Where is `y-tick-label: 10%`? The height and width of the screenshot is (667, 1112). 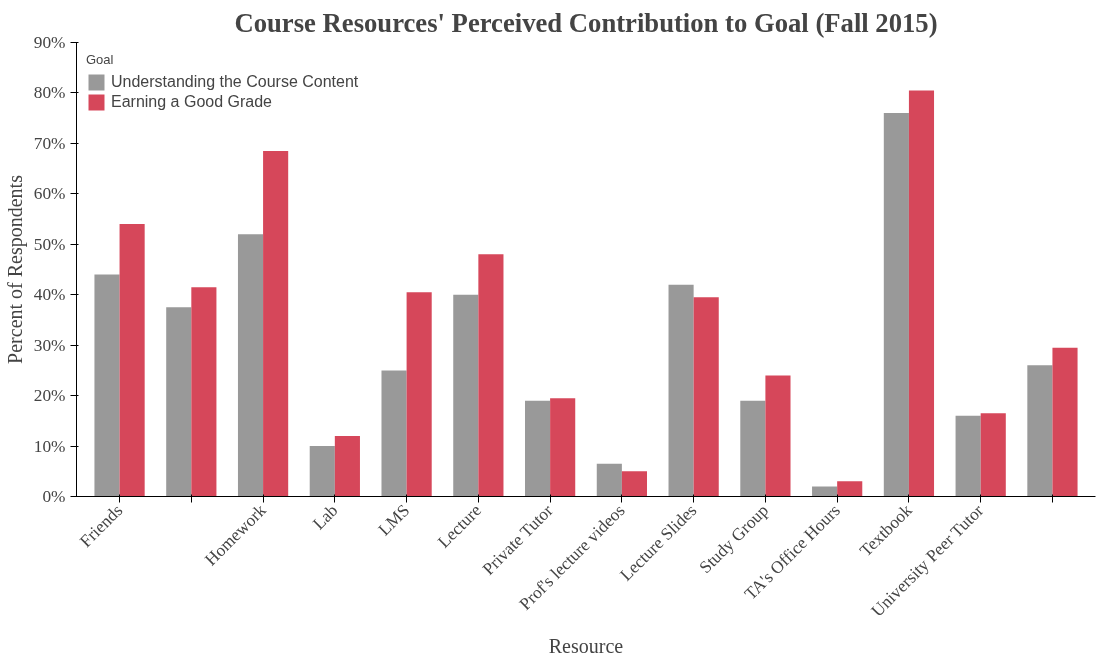 y-tick-label: 10% is located at coordinates (49, 446).